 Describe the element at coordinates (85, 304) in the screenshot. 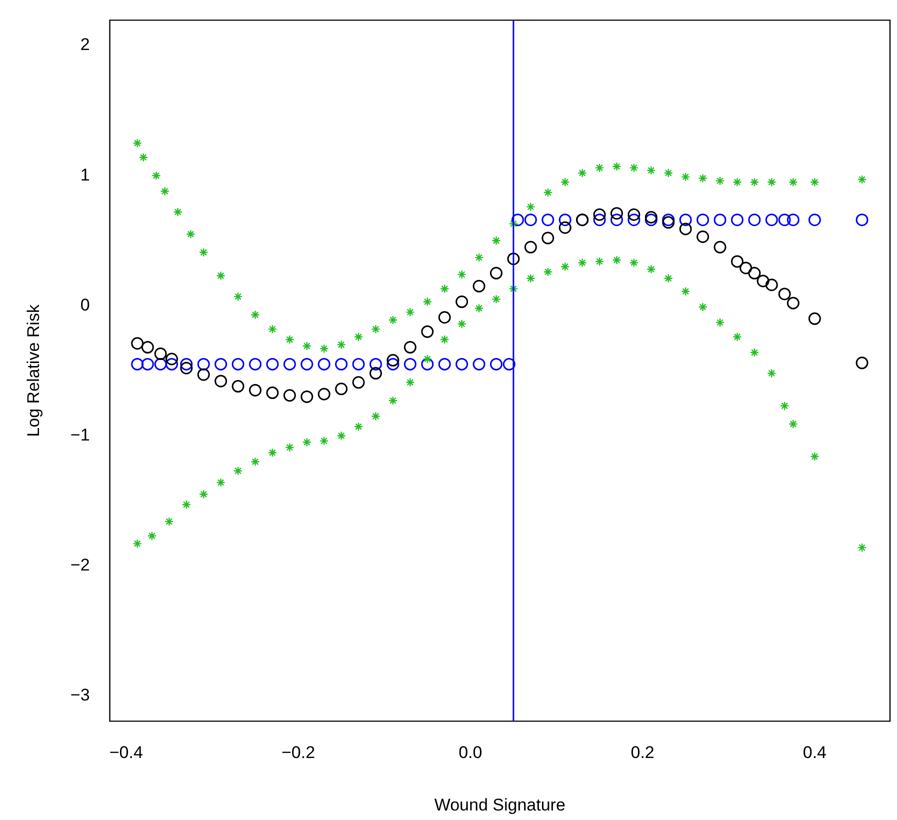

I see `y-tick-label: 0` at that location.